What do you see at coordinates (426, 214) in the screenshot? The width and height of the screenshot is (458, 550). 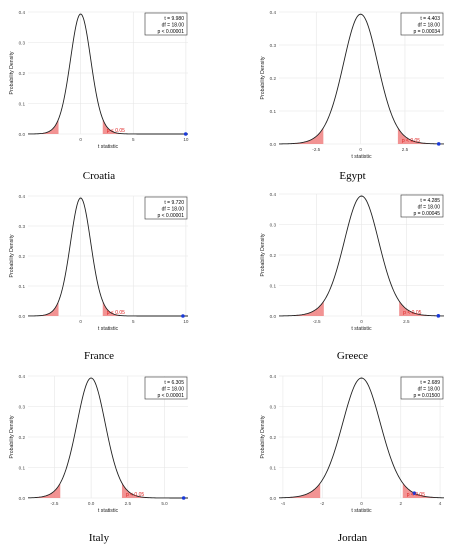 I see `stats-line: p = 0.00045` at bounding box center [426, 214].